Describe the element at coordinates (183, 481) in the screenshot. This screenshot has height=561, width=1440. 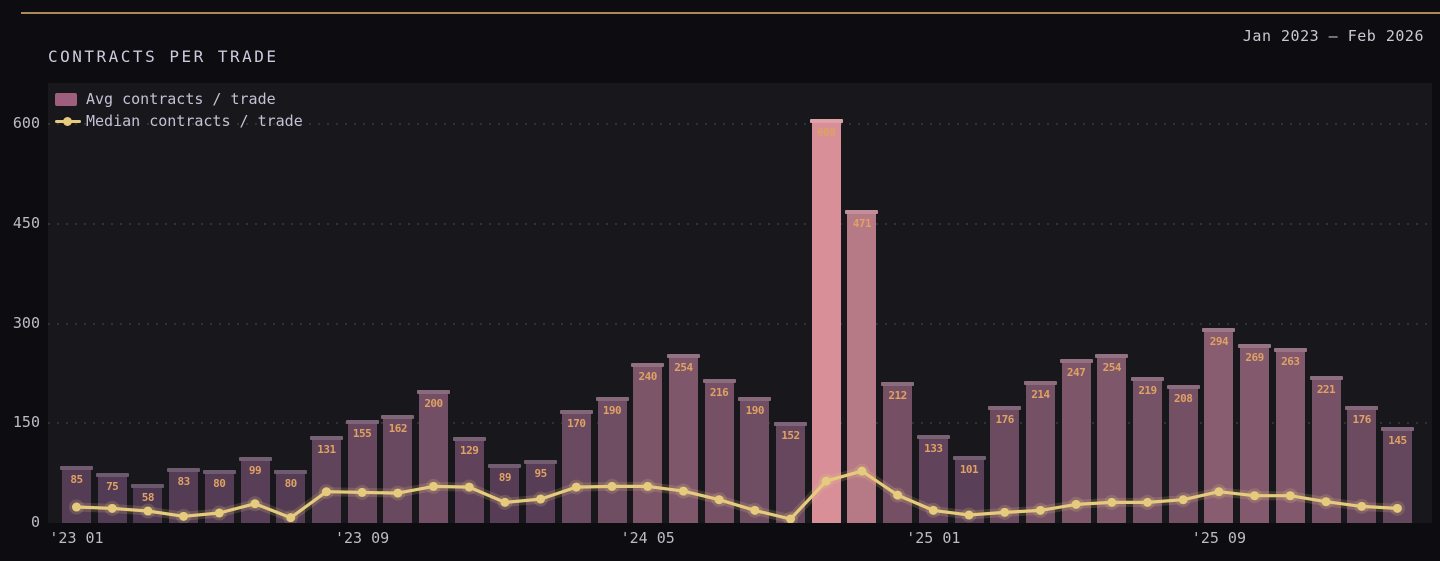
I see `bar-value-label: 83` at that location.